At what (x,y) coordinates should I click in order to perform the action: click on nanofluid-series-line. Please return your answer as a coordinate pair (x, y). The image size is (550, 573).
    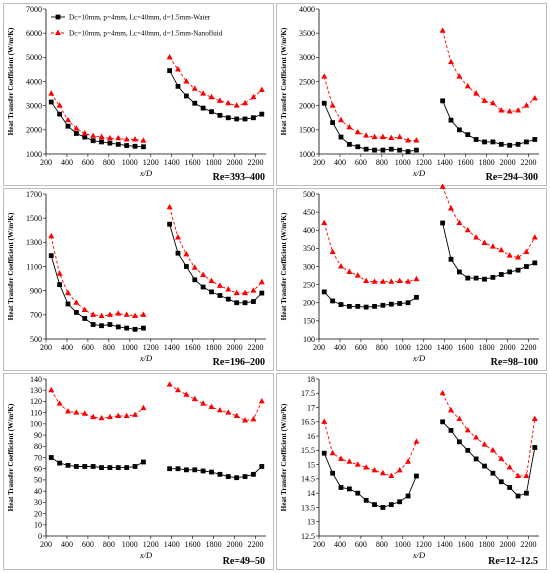
    Looking at the image, I should click on (370, 108).